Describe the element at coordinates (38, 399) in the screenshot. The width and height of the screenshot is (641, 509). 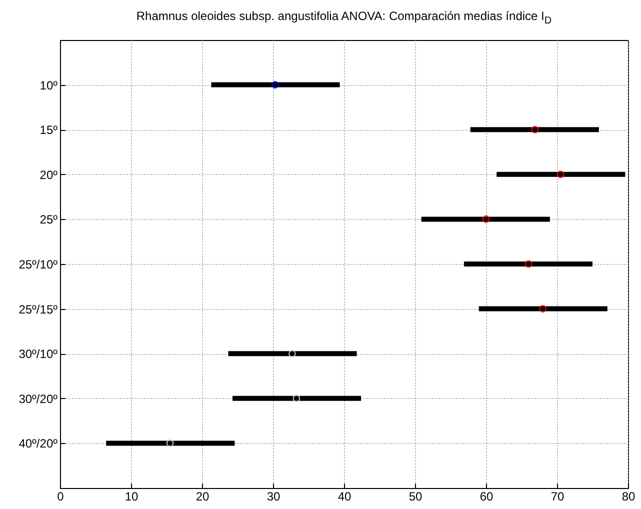
I see `y-tick-label: 30º/20º` at that location.